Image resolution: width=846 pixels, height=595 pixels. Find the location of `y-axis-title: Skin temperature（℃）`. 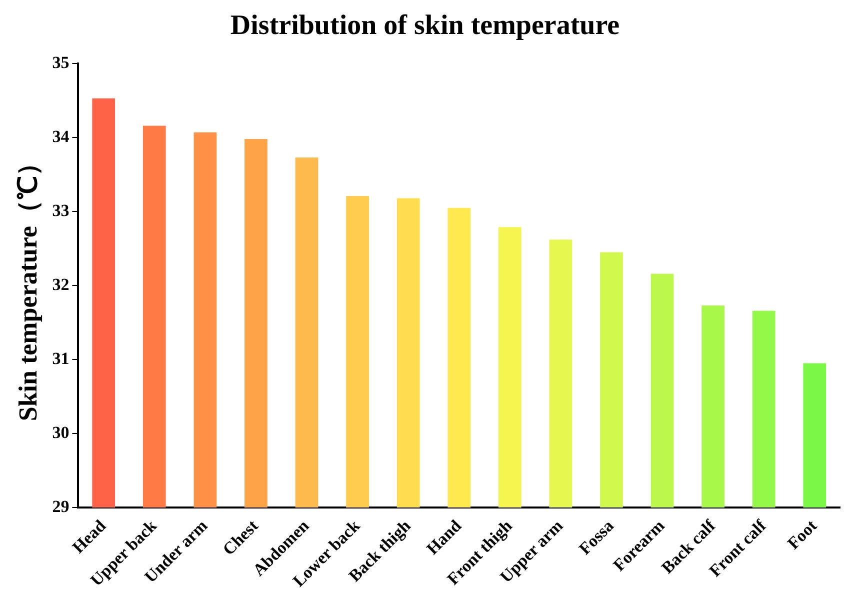

y-axis-title: Skin temperature（℃） is located at coordinates (27, 286).